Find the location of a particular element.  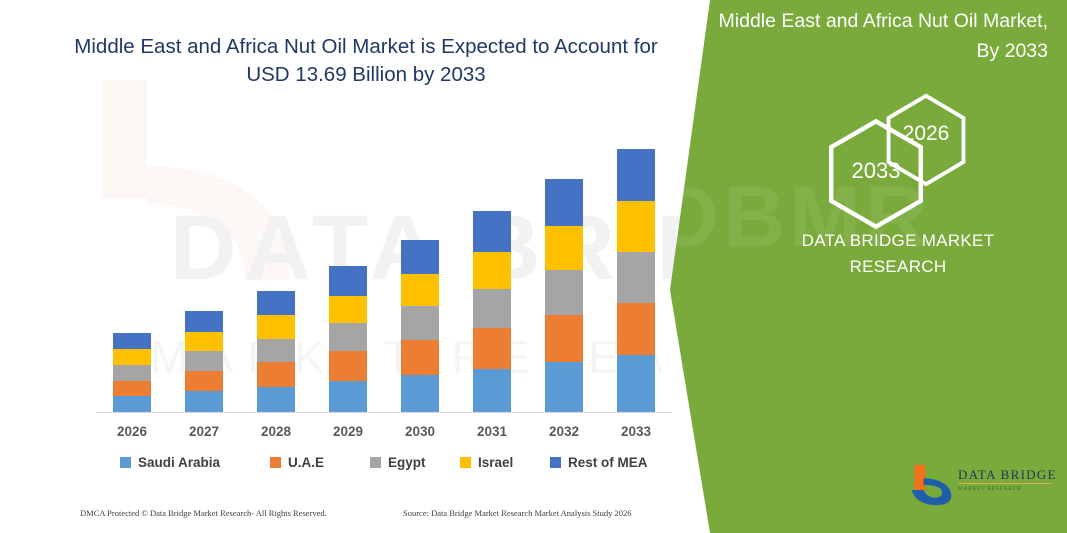

legend-item: Rest of MEA is located at coordinates (599, 462).